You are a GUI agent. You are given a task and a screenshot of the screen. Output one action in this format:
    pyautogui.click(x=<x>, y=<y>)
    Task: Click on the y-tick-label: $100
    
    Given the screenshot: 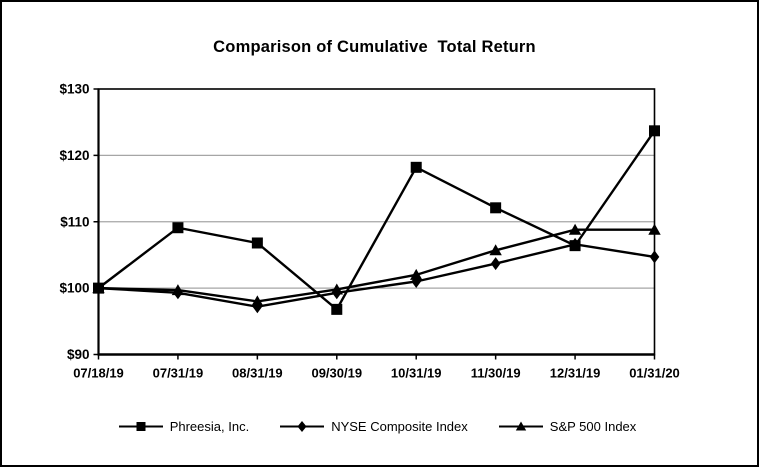 What is the action you would take?
    pyautogui.click(x=74, y=288)
    